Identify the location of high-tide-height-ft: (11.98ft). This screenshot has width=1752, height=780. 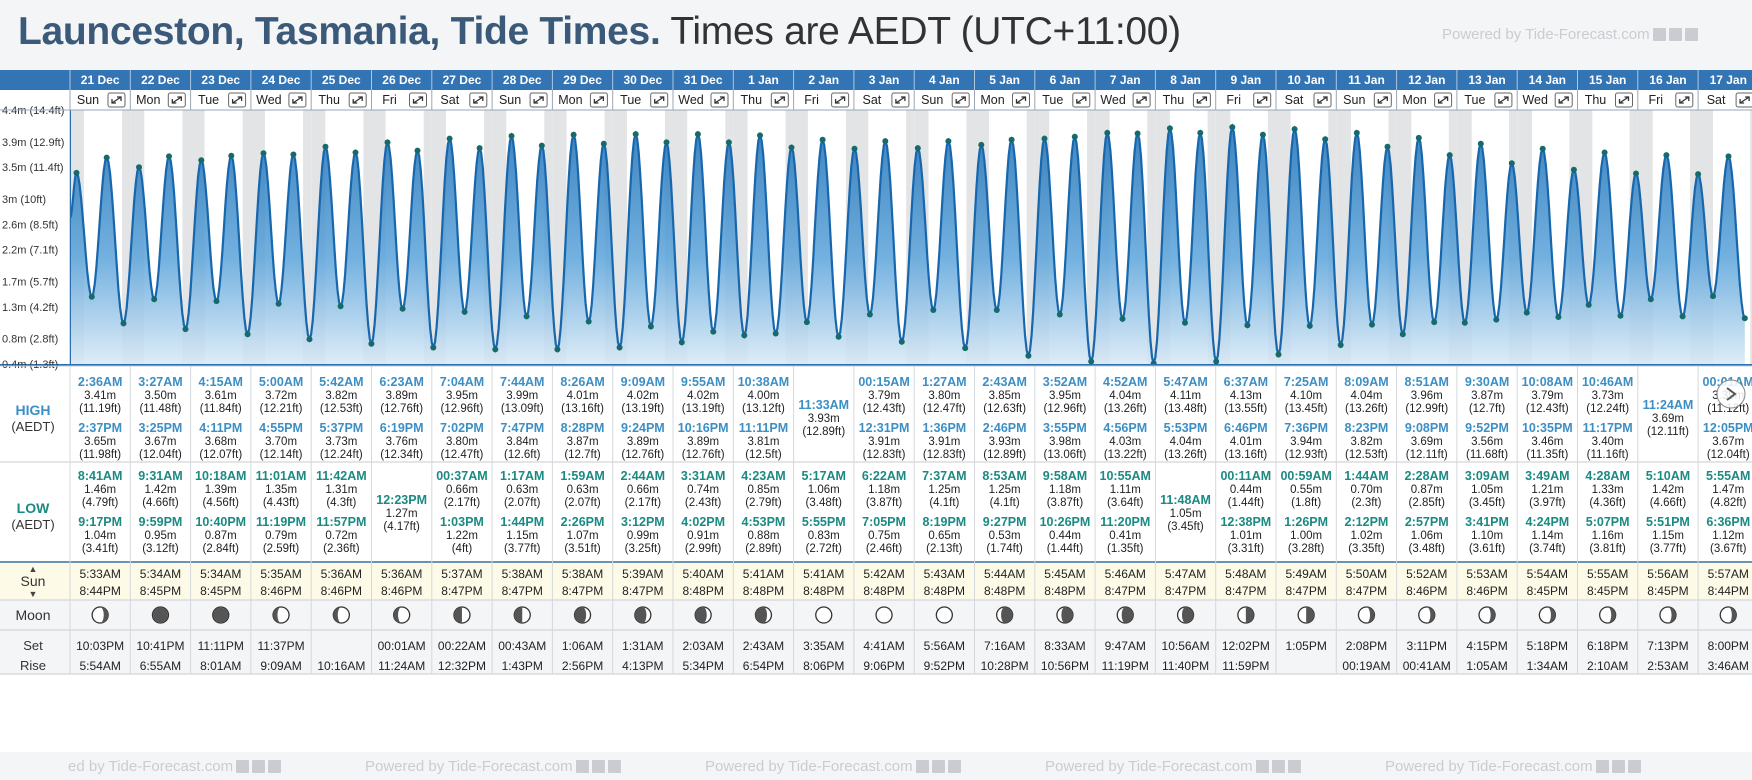
(100, 455).